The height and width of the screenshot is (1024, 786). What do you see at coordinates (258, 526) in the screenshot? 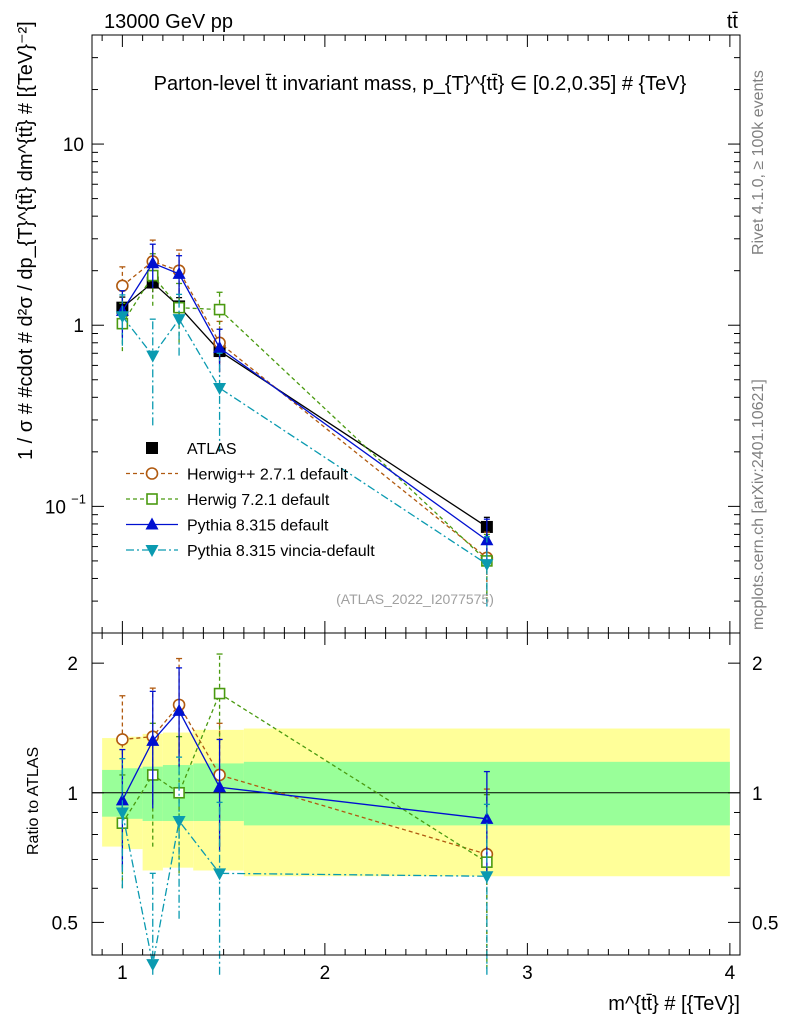
I see `legend-pythia-8-315-default-label: Pythia 8.315 default` at bounding box center [258, 526].